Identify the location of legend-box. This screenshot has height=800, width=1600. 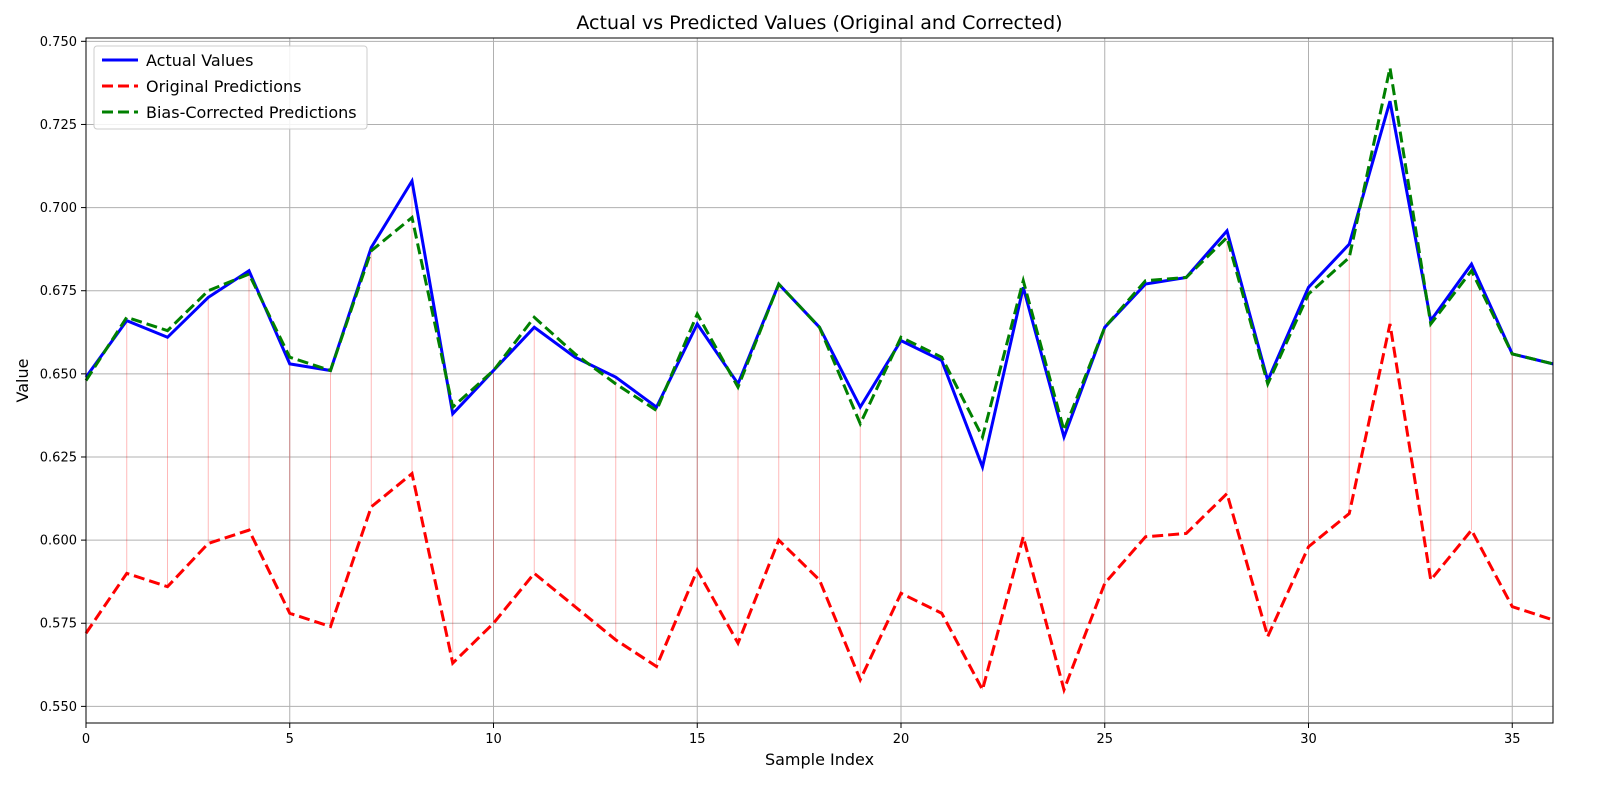
(230, 87).